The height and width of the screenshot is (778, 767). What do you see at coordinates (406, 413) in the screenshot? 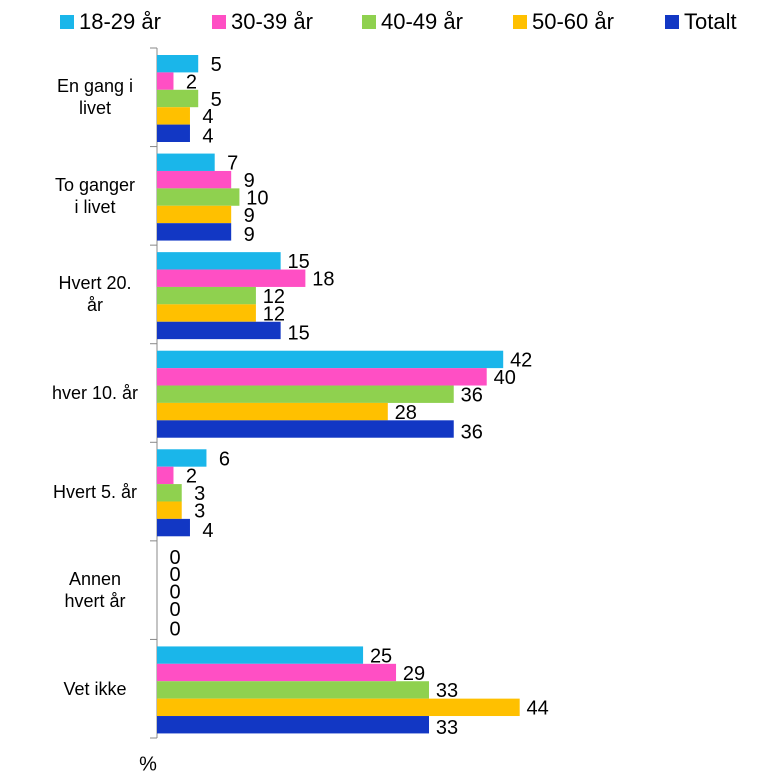
I see `data-label: 28` at bounding box center [406, 413].